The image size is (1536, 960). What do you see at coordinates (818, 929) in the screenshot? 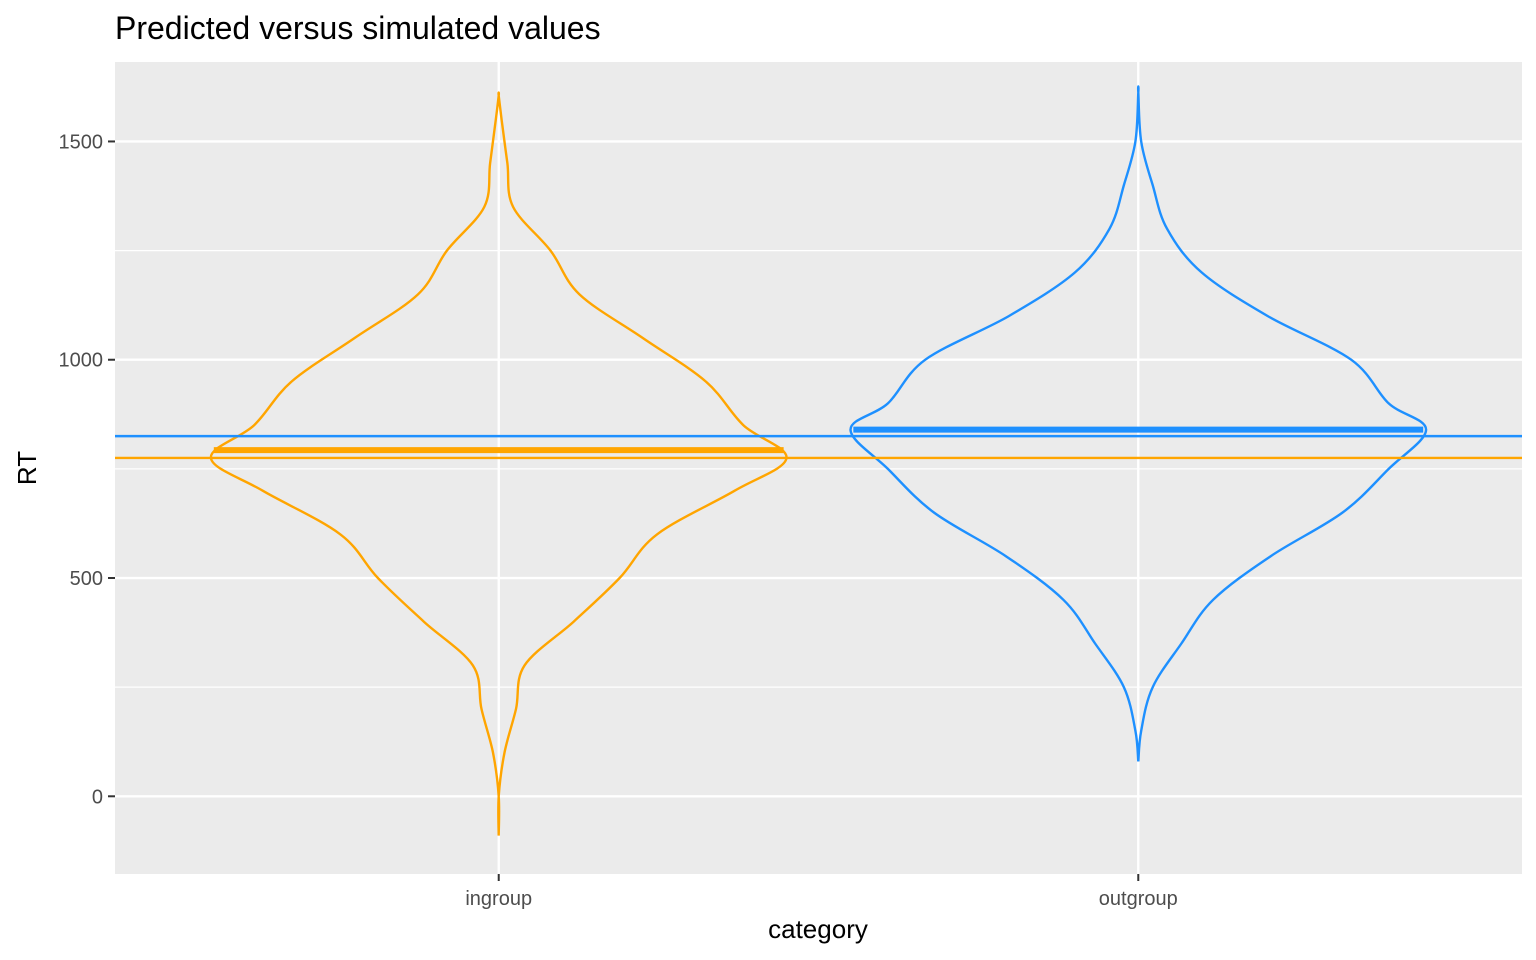
I see `x-axis-title: category` at bounding box center [818, 929].